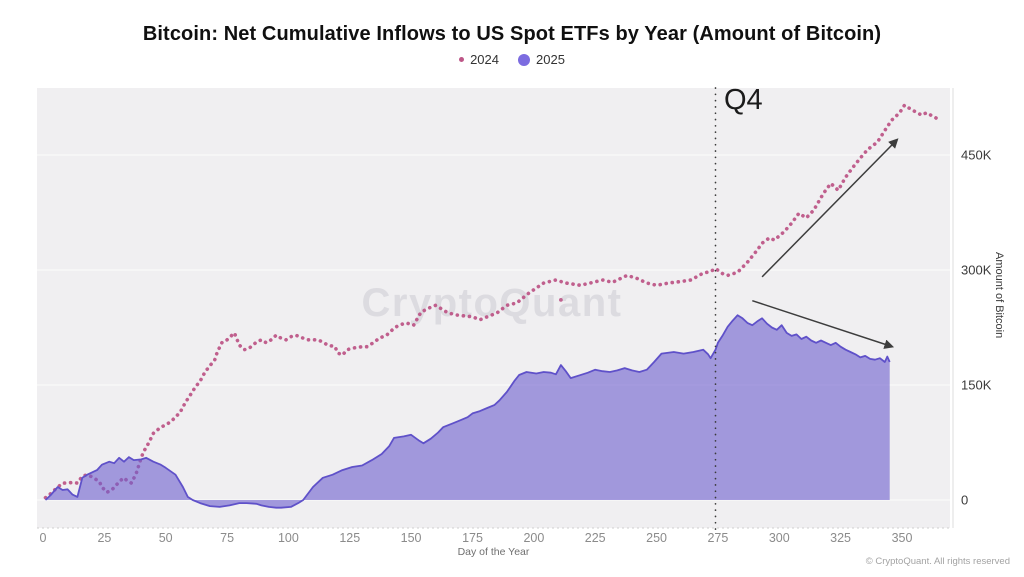  What do you see at coordinates (43, 538) in the screenshot?
I see `x-tick-label: 0` at bounding box center [43, 538].